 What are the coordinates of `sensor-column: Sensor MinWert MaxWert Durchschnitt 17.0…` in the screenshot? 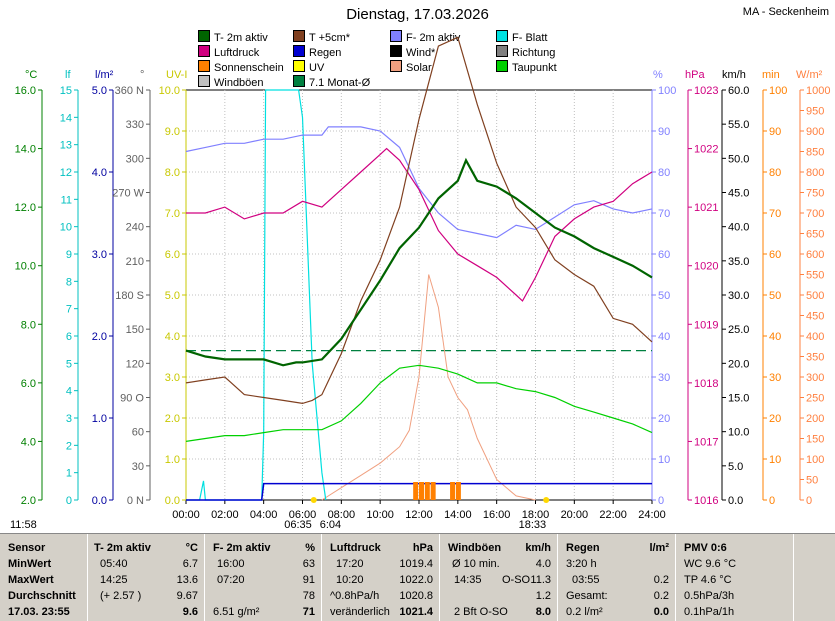 It's located at (44, 577).